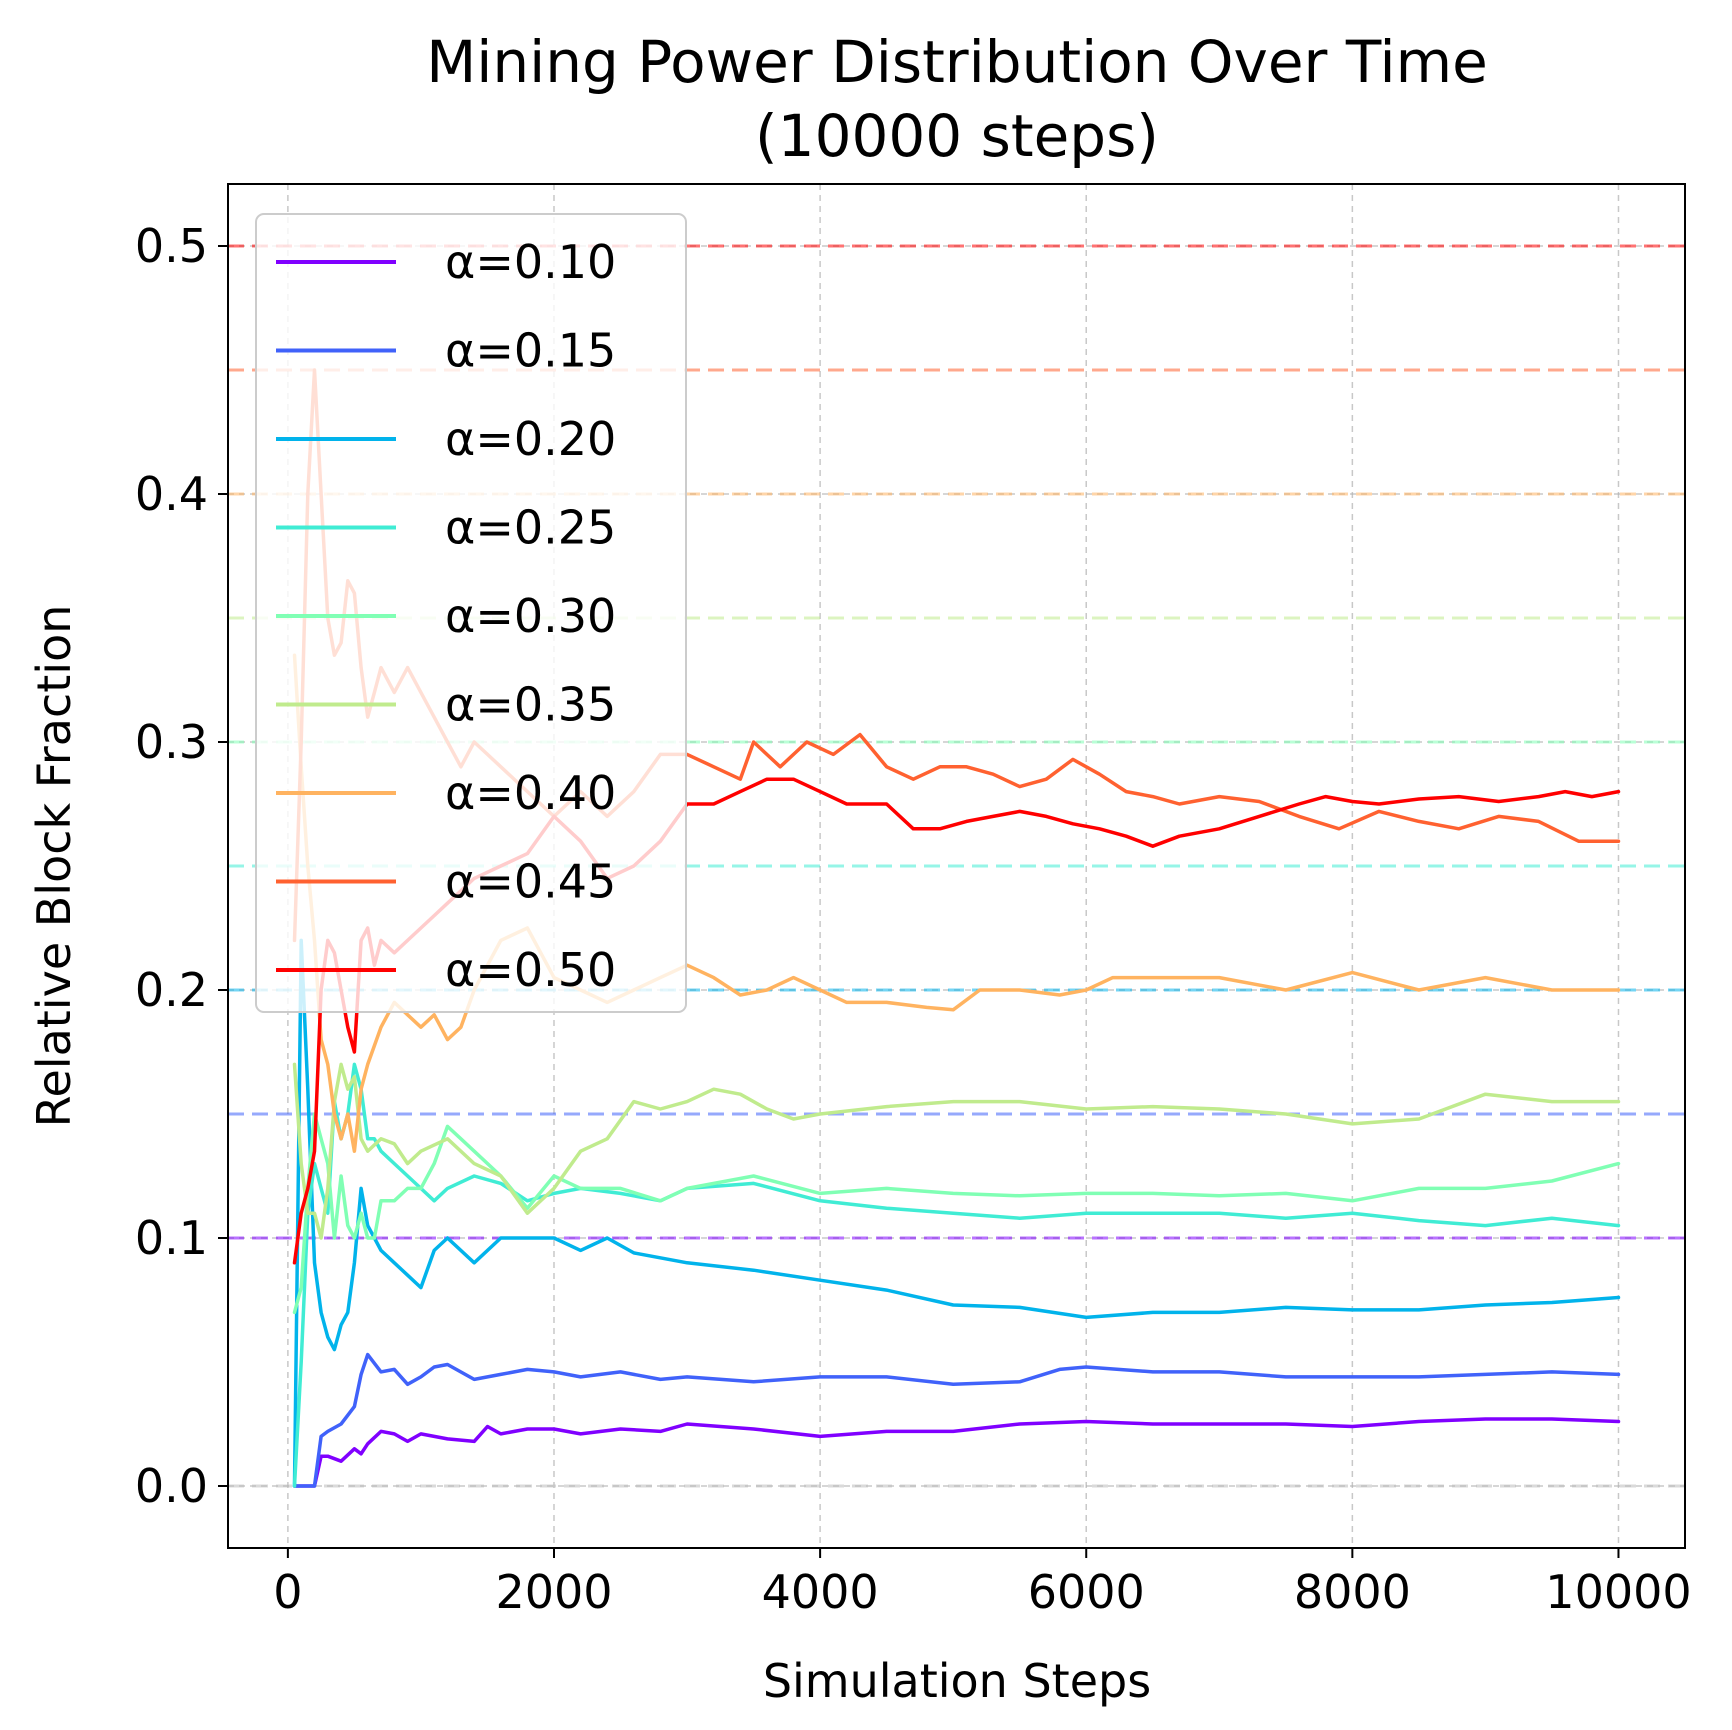  Describe the element at coordinates (287, 1592) in the screenshot. I see `x-tick-label-0: 0` at that location.